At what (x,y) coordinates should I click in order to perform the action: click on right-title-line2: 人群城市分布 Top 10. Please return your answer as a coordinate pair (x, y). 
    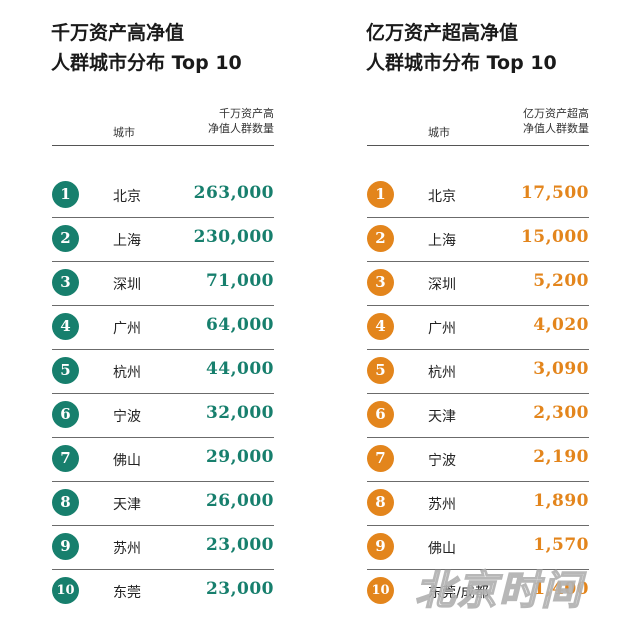
    Looking at the image, I should click on (461, 63).